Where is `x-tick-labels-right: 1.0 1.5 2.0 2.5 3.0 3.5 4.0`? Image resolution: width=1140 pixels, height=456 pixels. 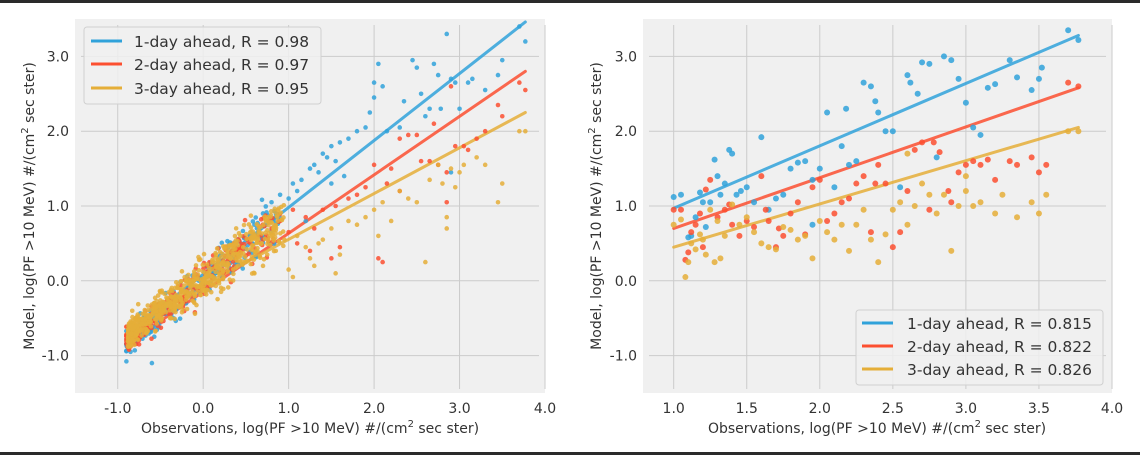
x-tick-labels-right: 1.0 1.5 2.0 2.5 3.0 3.5 4.0 is located at coordinates (893, 409).